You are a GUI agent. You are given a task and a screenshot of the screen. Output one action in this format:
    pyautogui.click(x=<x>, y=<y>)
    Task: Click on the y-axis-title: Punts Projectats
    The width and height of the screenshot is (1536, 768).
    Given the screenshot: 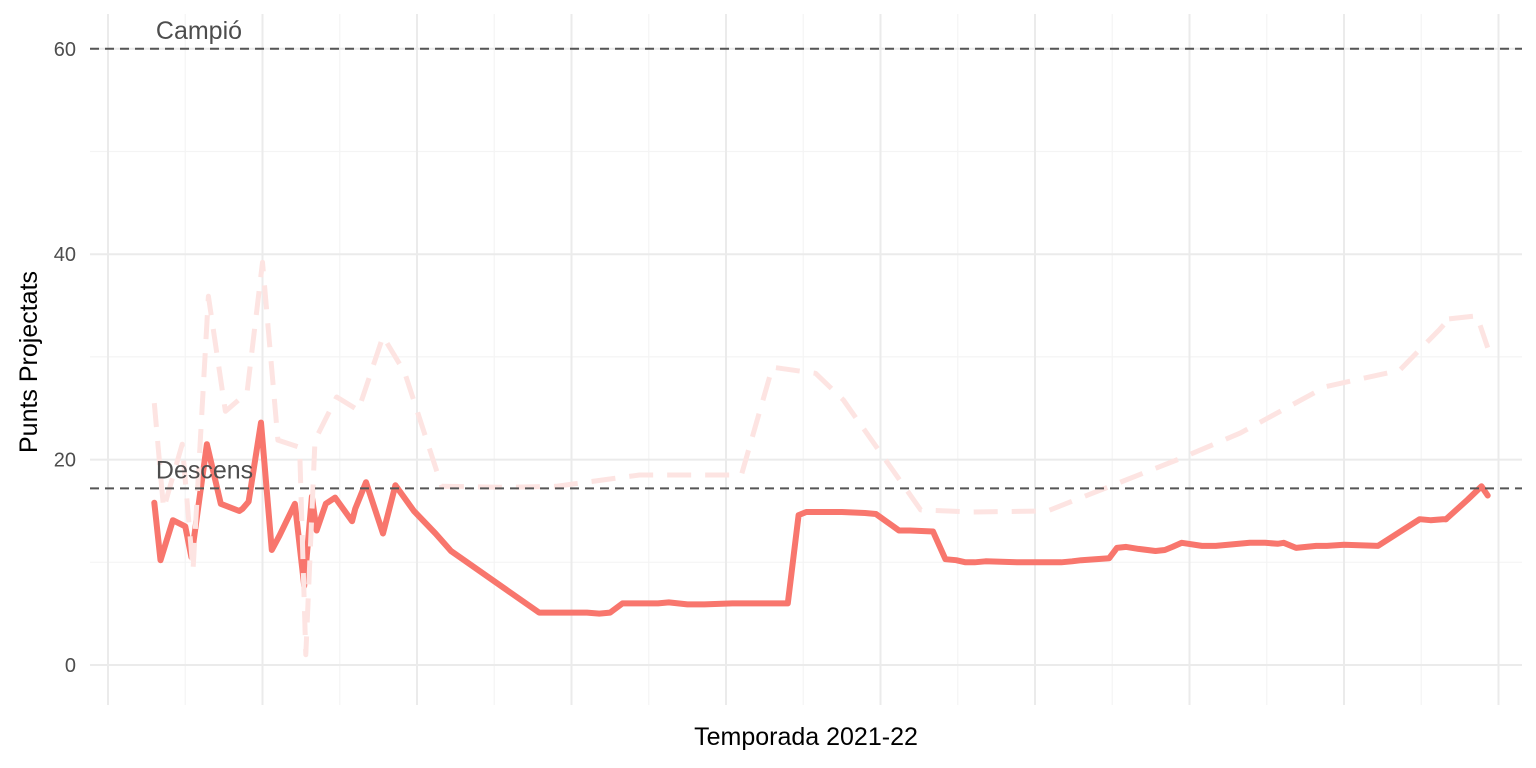 What is the action you would take?
    pyautogui.click(x=29, y=362)
    